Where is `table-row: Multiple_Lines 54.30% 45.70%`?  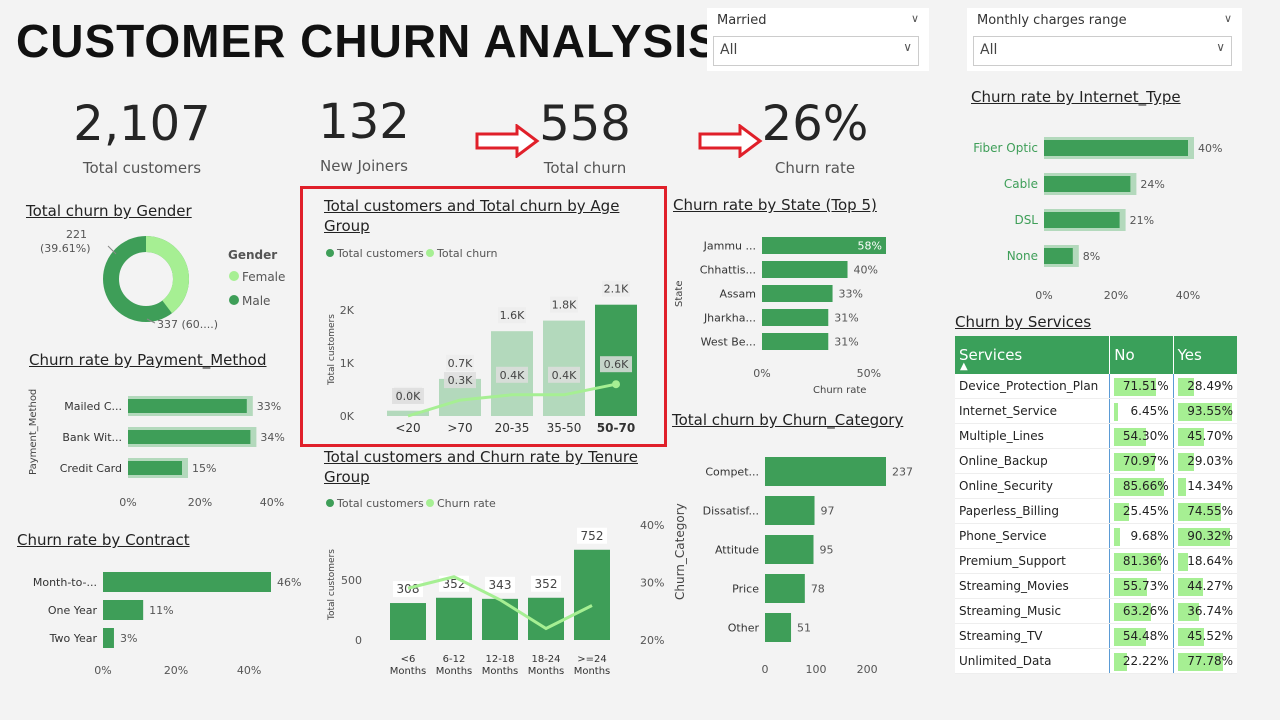 table-row: Multiple_Lines 54.30% 45.70% is located at coordinates (1096, 436).